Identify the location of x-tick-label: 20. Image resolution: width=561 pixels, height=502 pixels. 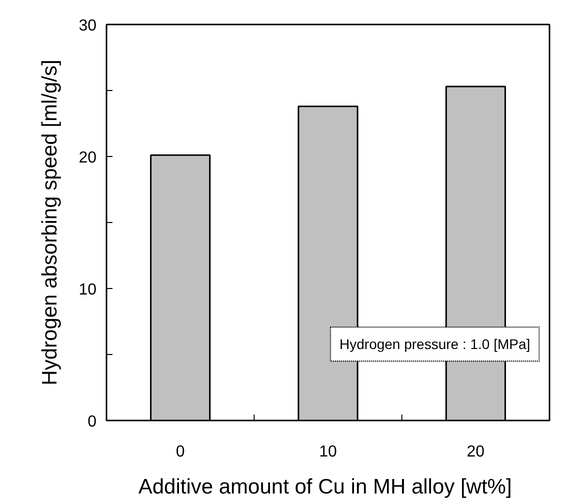
(475, 452).